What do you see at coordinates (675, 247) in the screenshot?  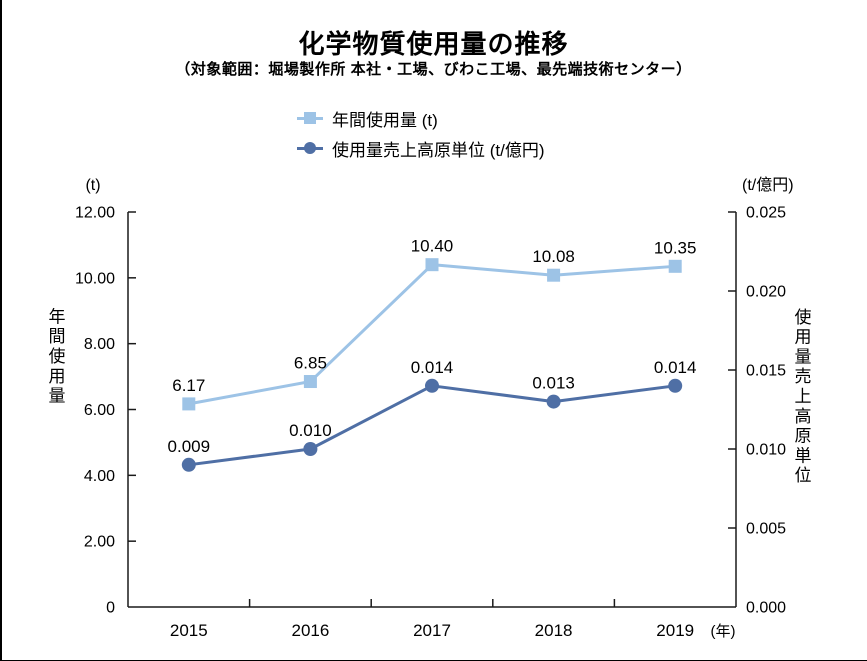 I see `svg-text: 10.35` at bounding box center [675, 247].